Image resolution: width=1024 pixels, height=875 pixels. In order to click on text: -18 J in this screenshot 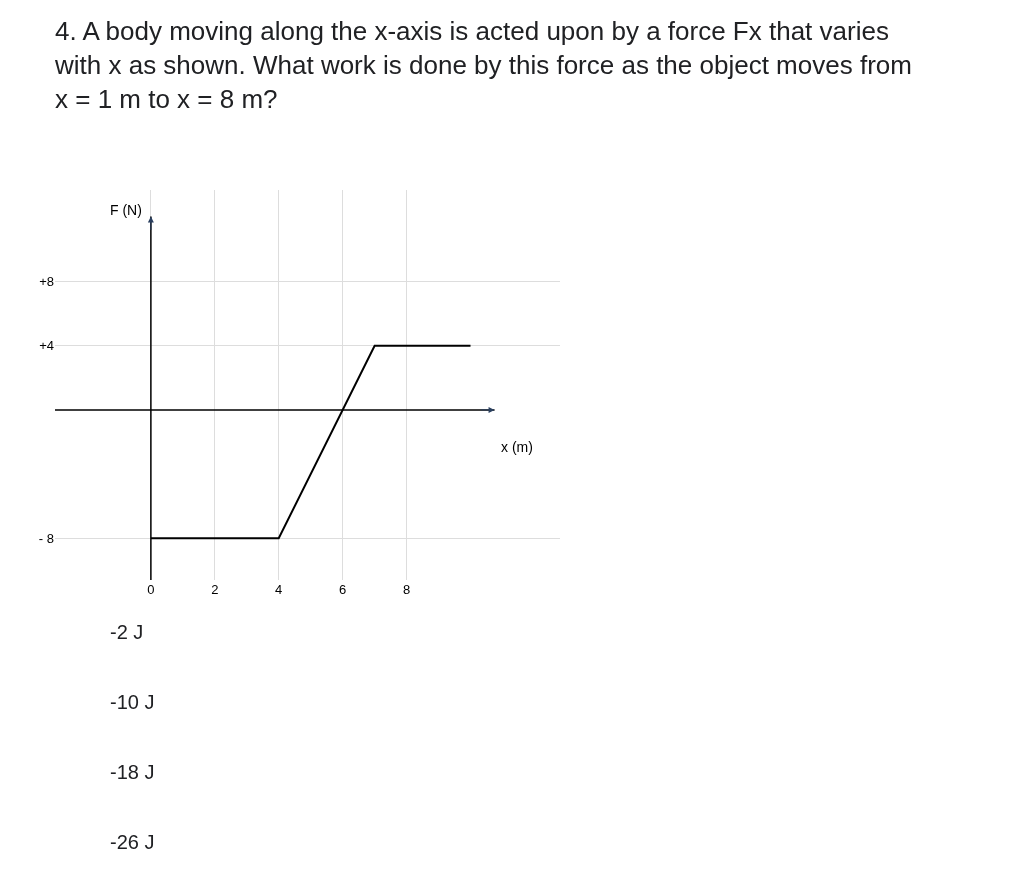, I will do `click(132, 772)`.